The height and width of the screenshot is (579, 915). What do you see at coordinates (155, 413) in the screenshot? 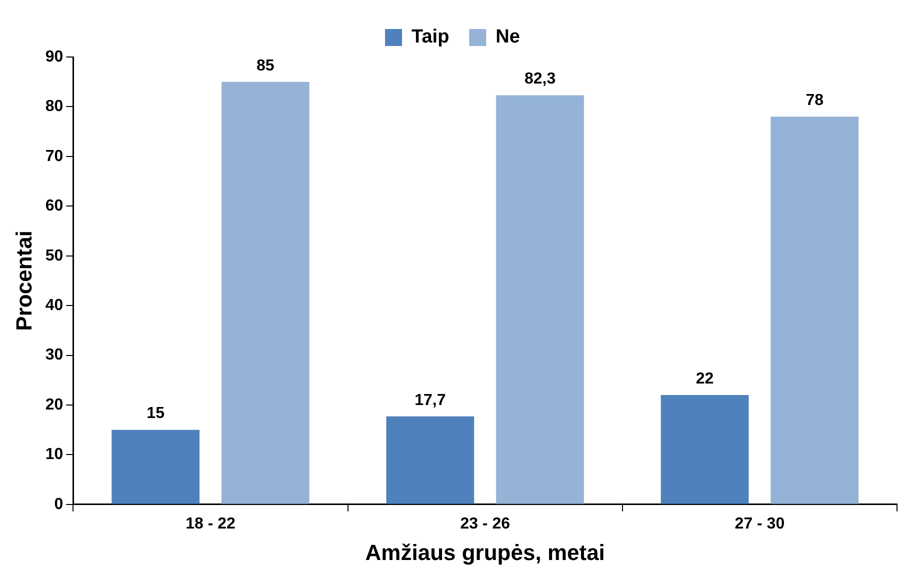
I see `data-label: 15` at bounding box center [155, 413].